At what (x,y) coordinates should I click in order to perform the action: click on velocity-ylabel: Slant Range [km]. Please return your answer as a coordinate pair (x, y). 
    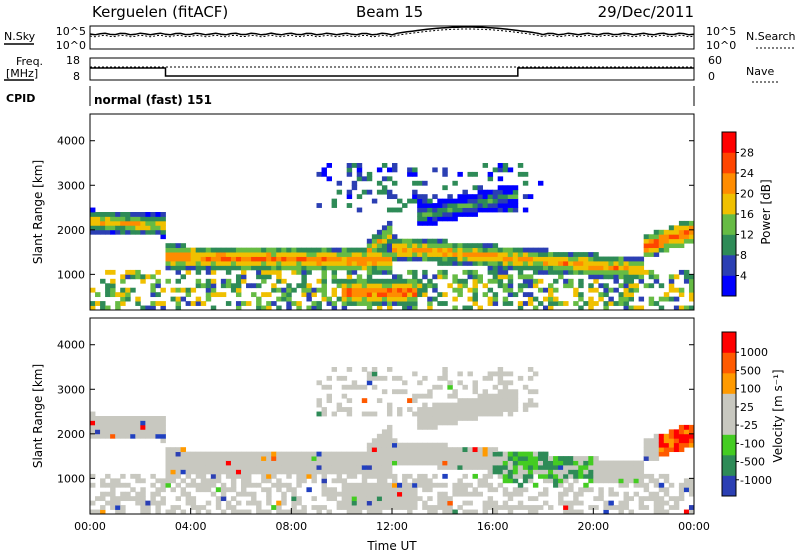
    Looking at the image, I should click on (38, 416).